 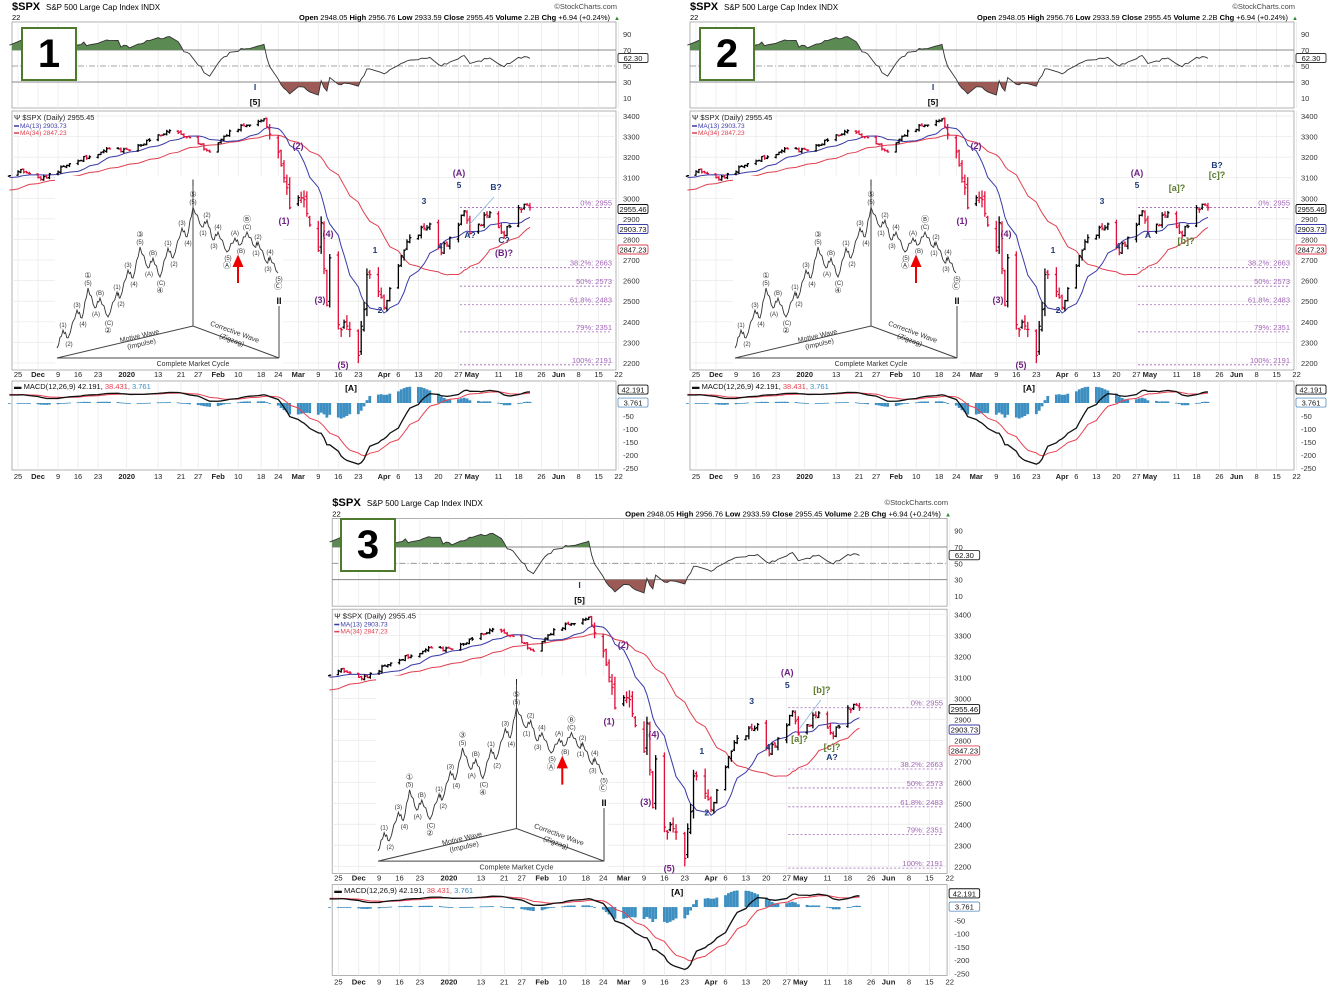 What do you see at coordinates (964, 893) in the screenshot?
I see `macd-value-tag: 42.191` at bounding box center [964, 893].